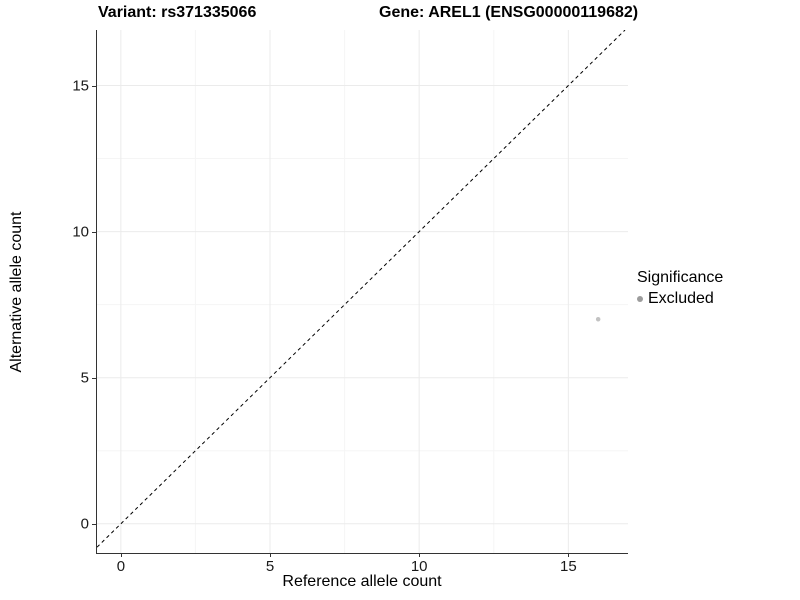  I want to click on legend: Significance Excluded, so click(680, 288).